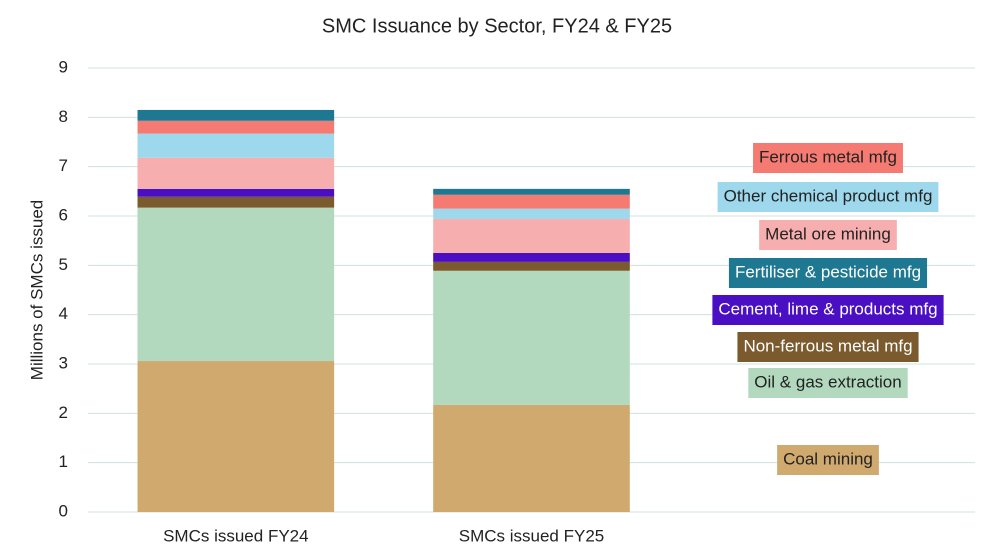 The width and height of the screenshot is (994, 558). I want to click on y-tick-label: 1, so click(63, 461).